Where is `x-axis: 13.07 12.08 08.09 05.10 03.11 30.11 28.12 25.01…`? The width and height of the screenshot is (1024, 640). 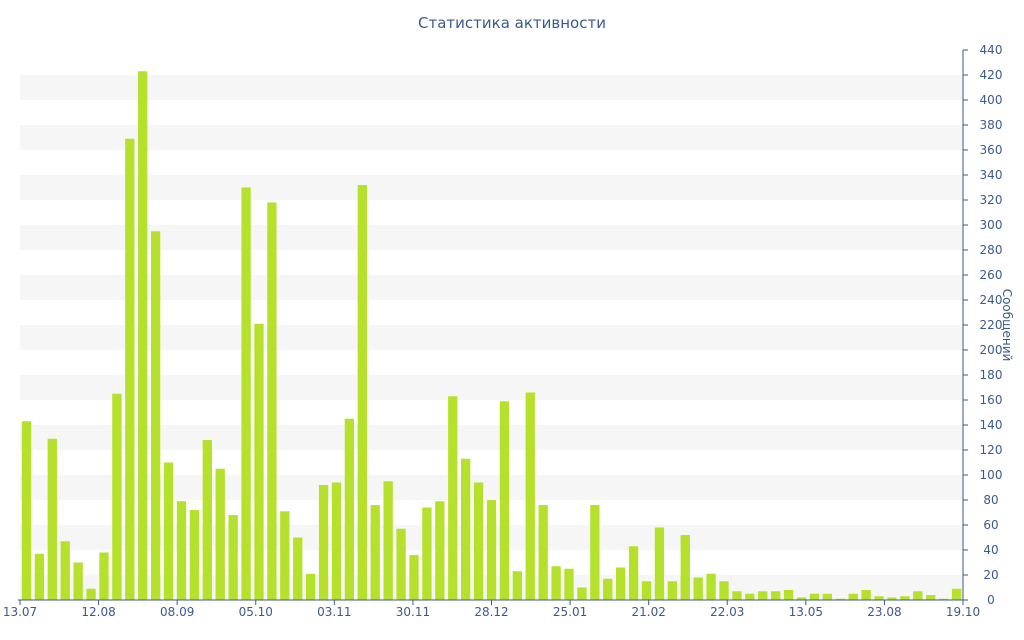
x-axis: 13.07 12.08 08.09 05.10 03.11 30.11 28.12 25.01… is located at coordinates (491, 609).